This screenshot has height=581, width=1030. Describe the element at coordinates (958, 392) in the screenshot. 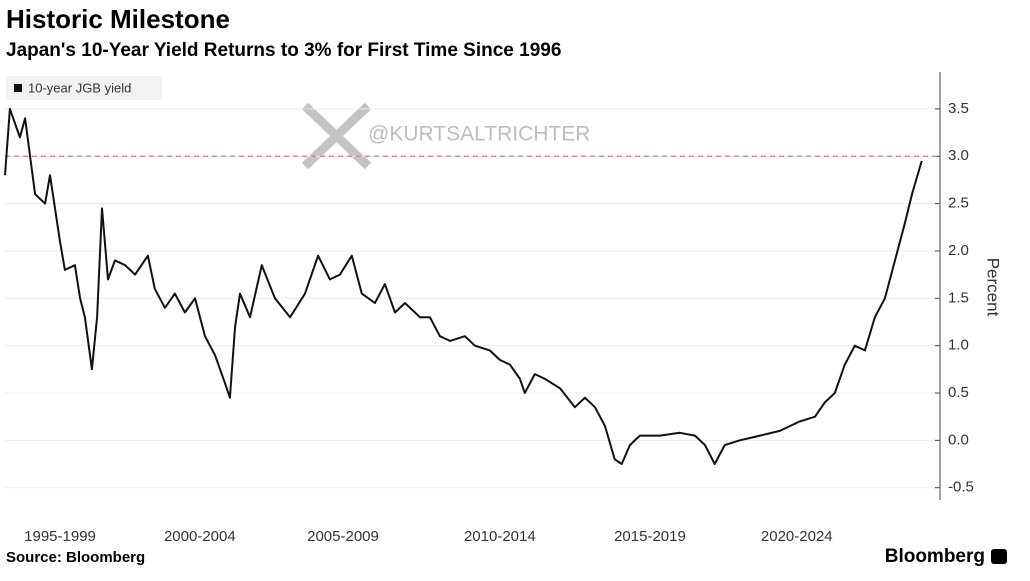

I see `y-tick-label: 0.5` at that location.